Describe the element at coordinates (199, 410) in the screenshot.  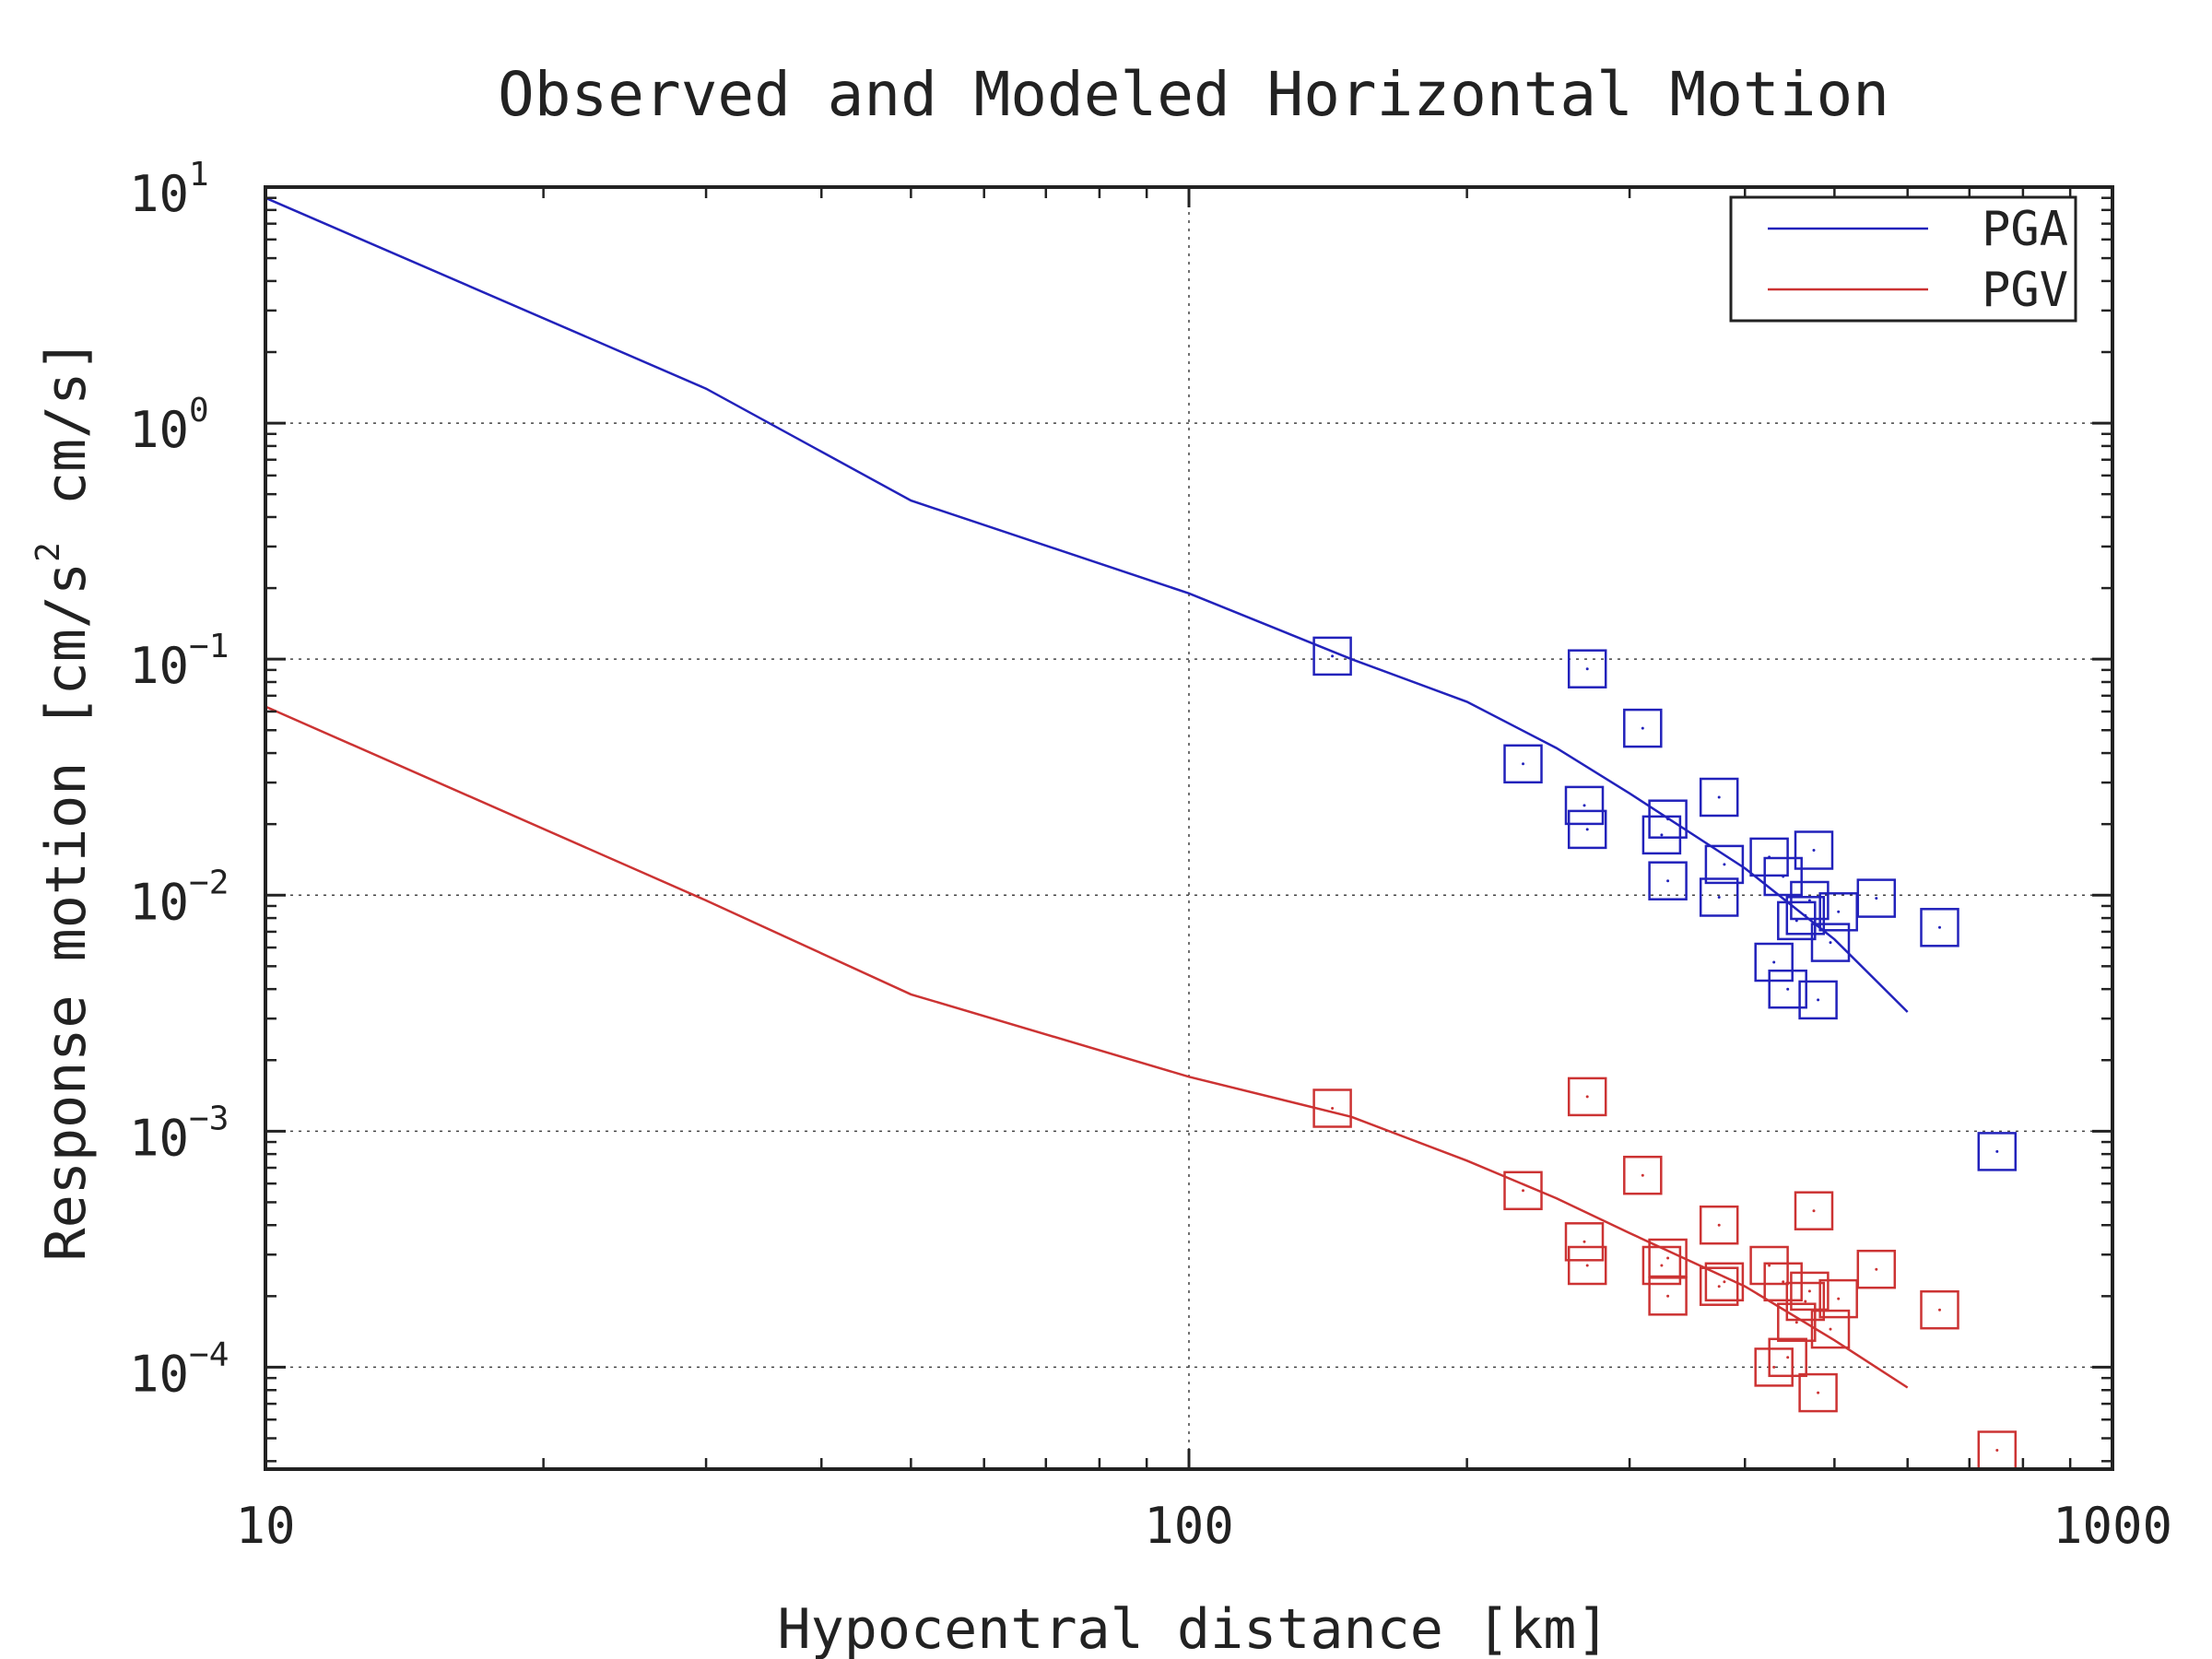
I see `y-tick-label-exponent: 0` at that location.